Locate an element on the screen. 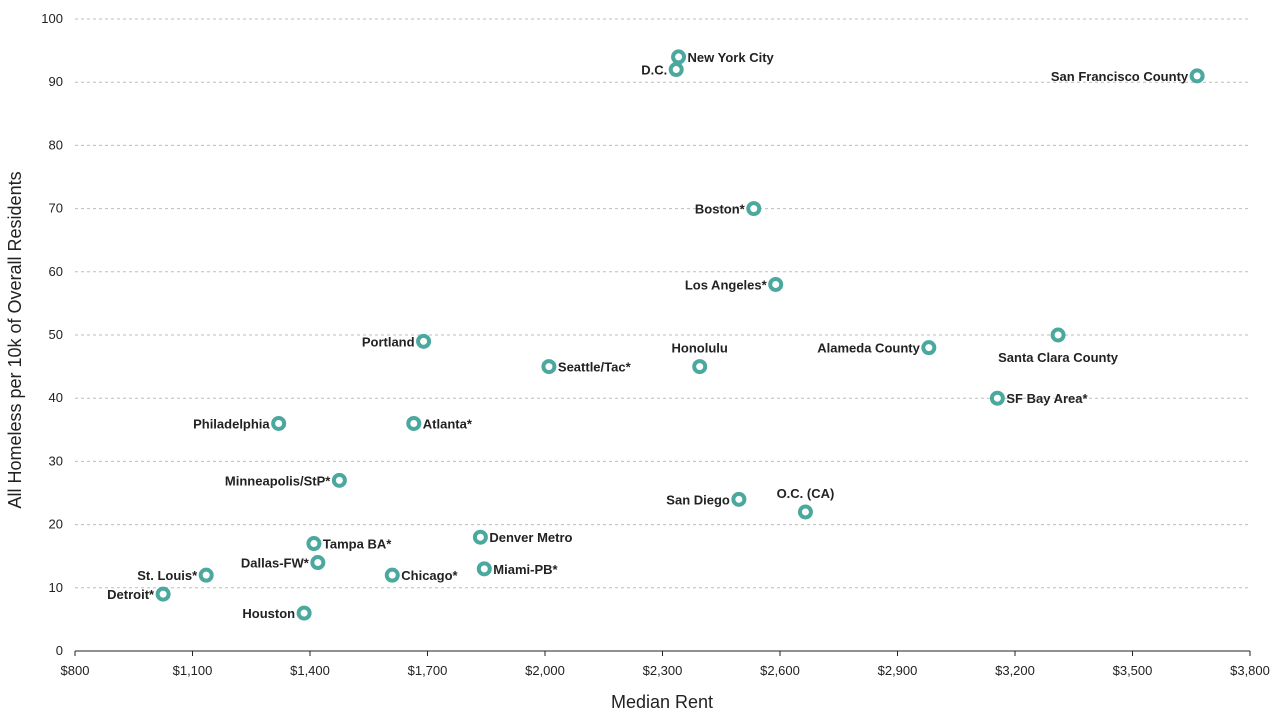 The image size is (1286, 713). point-los-angeles is located at coordinates (776, 284).